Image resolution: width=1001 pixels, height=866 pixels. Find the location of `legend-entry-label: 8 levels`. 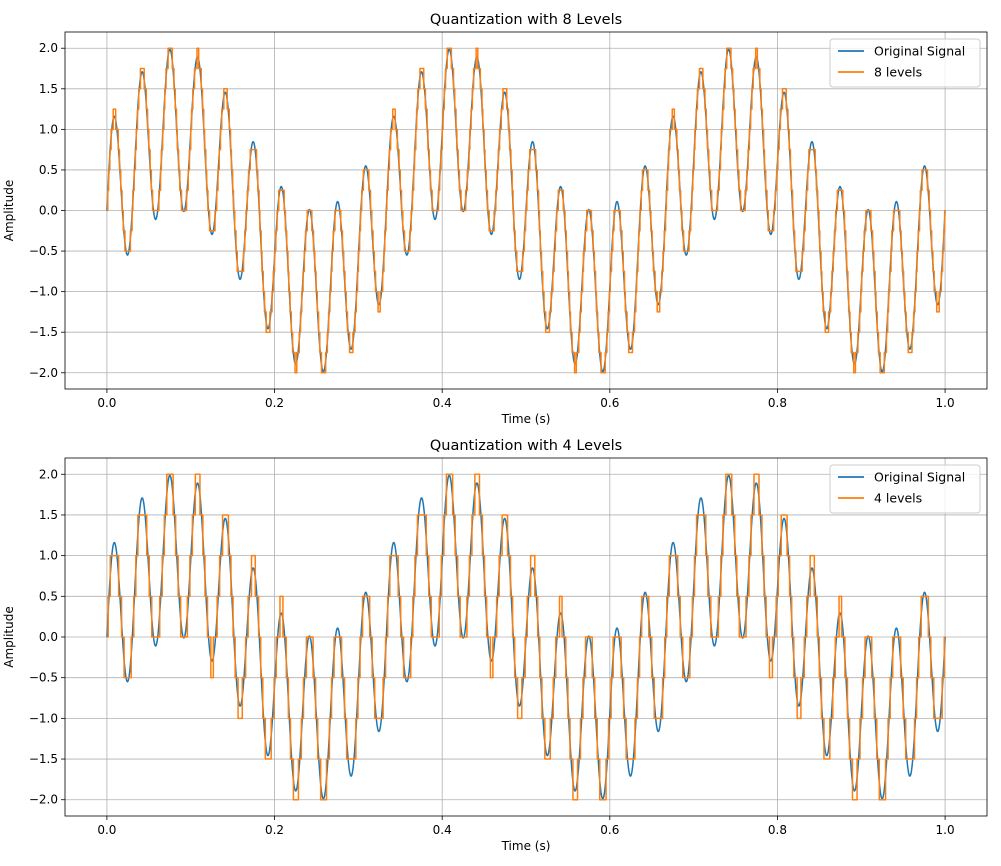

legend-entry-label: 8 levels is located at coordinates (898, 72).